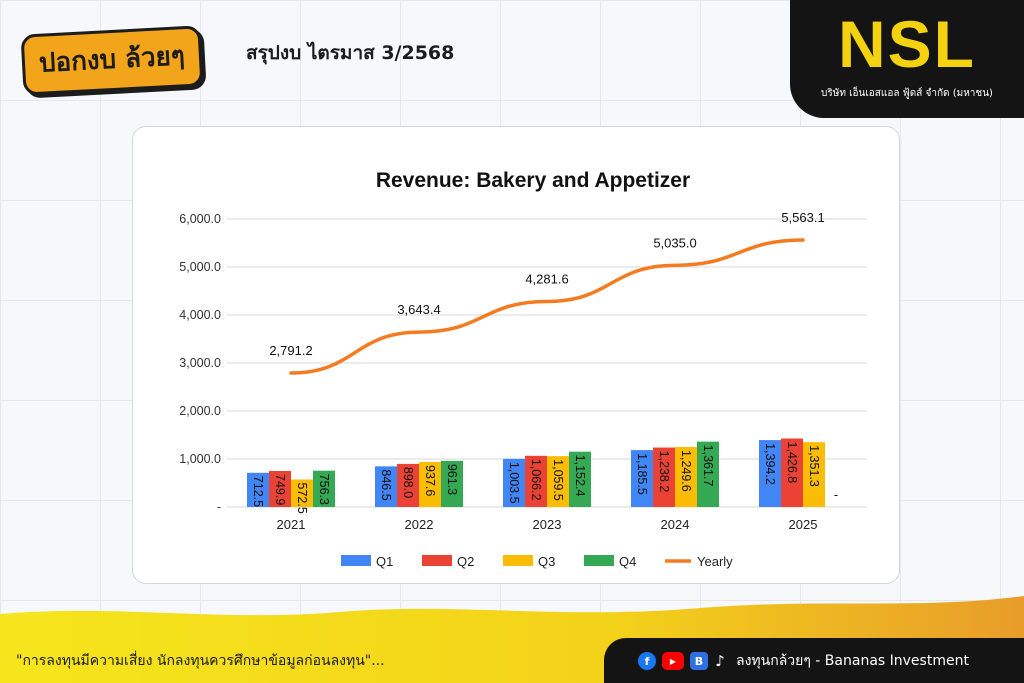 The image size is (1024, 683). Describe the element at coordinates (907, 44) in the screenshot. I see `company-logo: NSL` at that location.